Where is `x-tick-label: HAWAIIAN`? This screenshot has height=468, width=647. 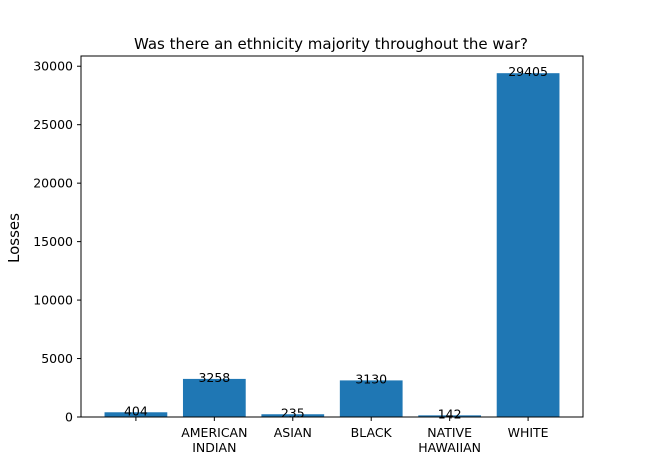
x-tick-label: HAWAIIAN is located at coordinates (449, 447).